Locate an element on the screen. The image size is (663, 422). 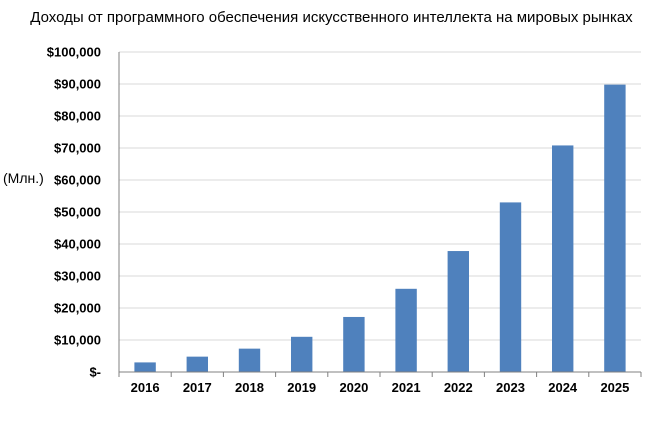
bar-2016 is located at coordinates (145, 367).